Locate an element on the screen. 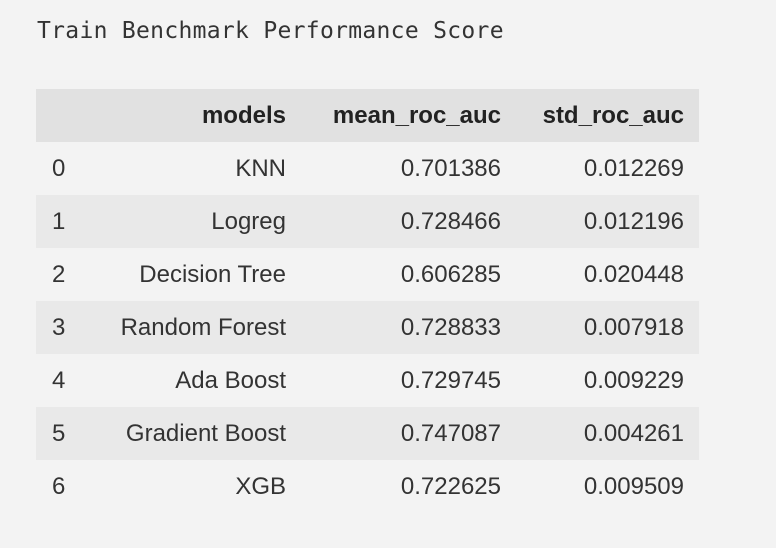 This screenshot has height=548, width=776. row-index: 3 is located at coordinates (59, 327).